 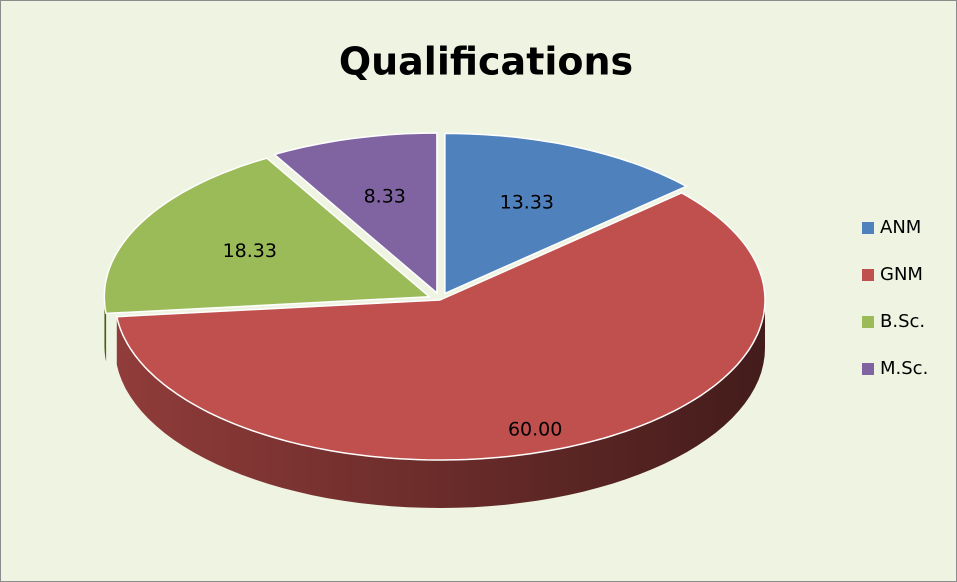 I want to click on data-label: 60.00, so click(x=535, y=430).